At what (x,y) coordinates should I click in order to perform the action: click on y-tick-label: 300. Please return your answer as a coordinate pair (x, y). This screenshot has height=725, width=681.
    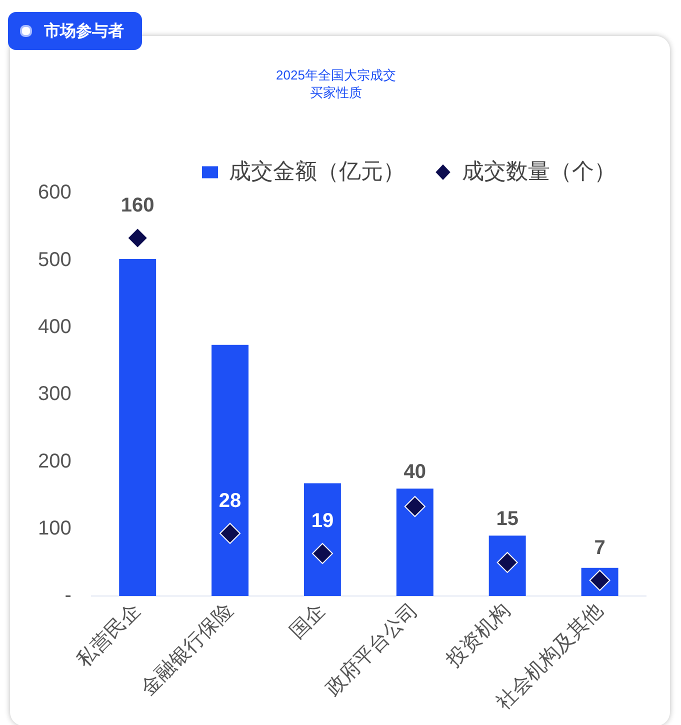
    Looking at the image, I should click on (55, 394).